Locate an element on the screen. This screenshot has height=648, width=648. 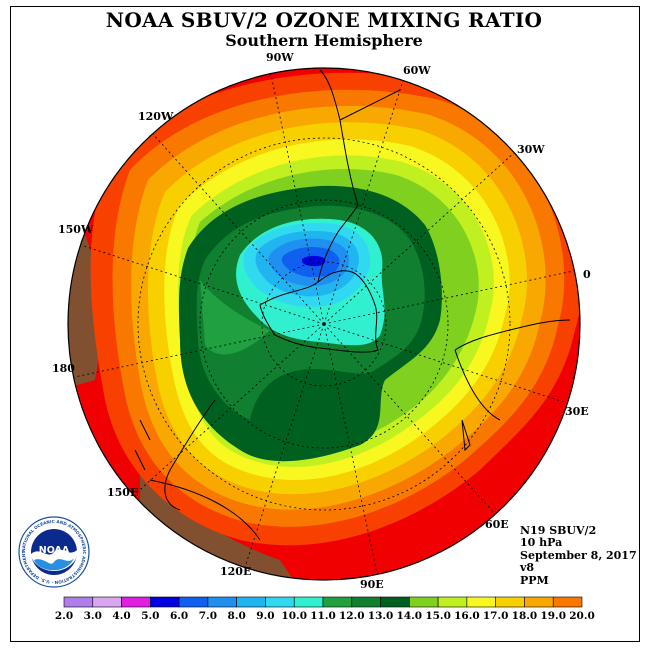
map-title: NOAA SBUV/2 OZONE MIXING RATIO is located at coordinates (324, 20).